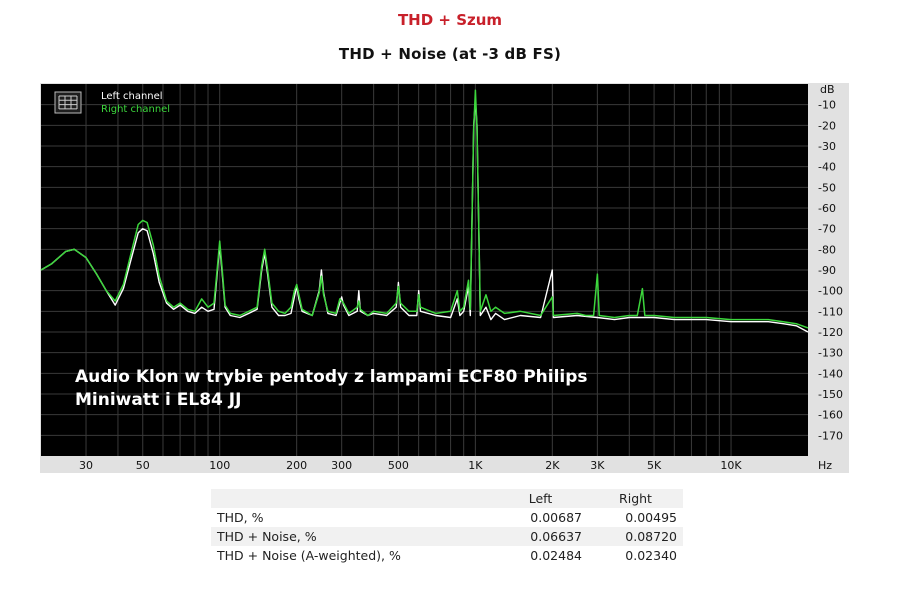 The width and height of the screenshot is (900, 600). I want to click on y-tick-label: -100, so click(830, 291).